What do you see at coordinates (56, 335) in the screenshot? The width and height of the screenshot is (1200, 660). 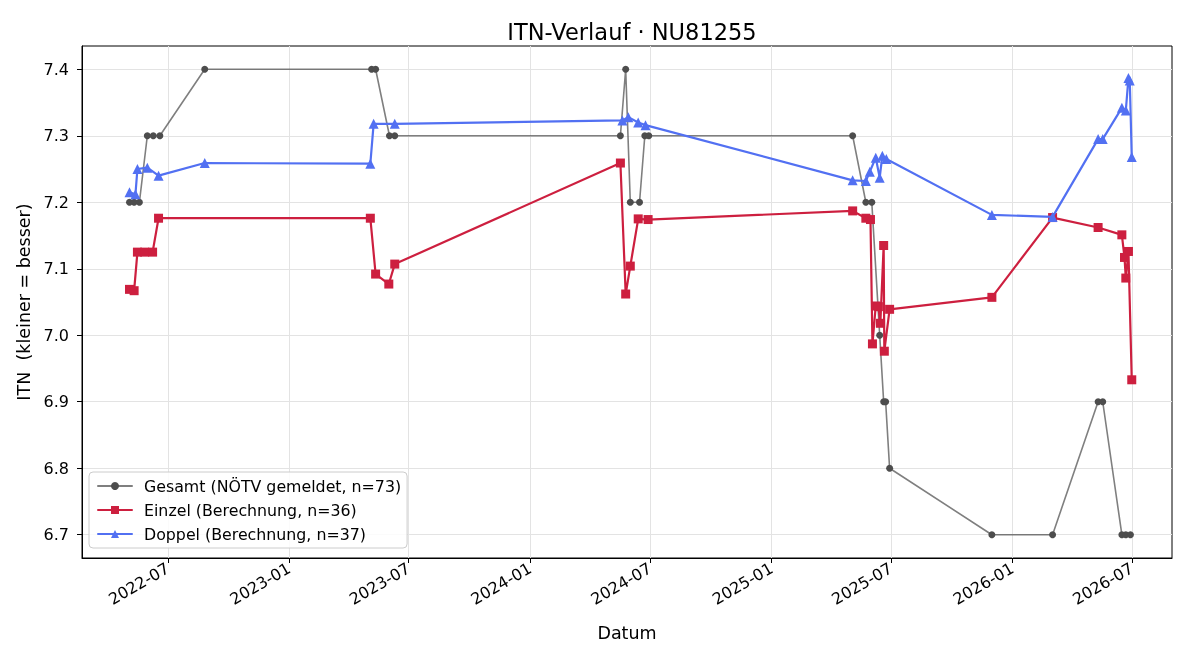 I see `y-tick-label: 7.0` at bounding box center [56, 335].